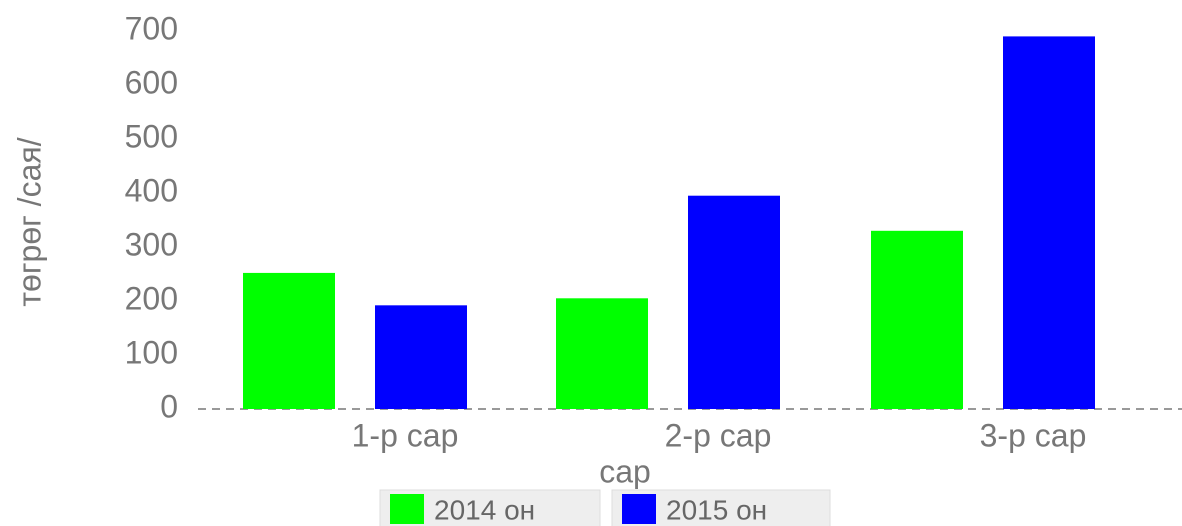 The image size is (1182, 526). Describe the element at coordinates (169, 406) in the screenshot. I see `y-tick-label: 0` at that location.